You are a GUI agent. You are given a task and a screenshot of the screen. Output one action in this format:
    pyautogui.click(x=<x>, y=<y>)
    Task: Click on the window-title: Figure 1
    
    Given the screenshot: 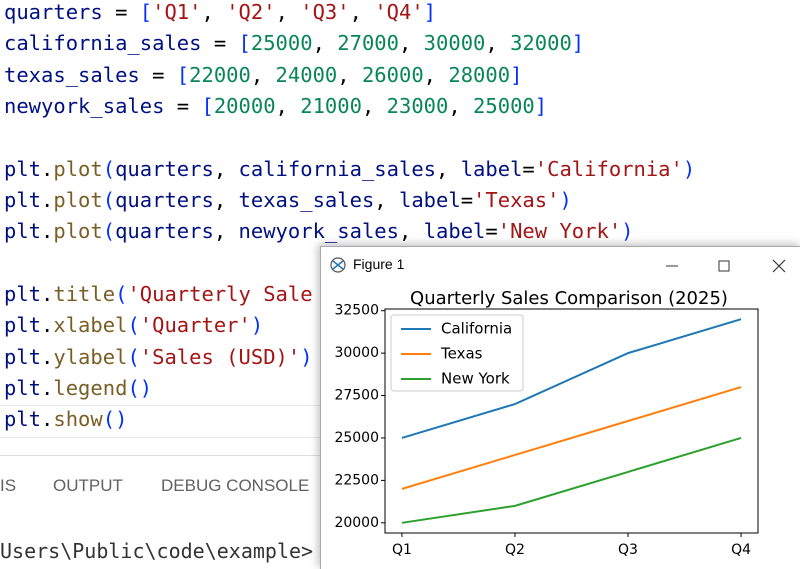 What is the action you would take?
    pyautogui.click(x=379, y=264)
    